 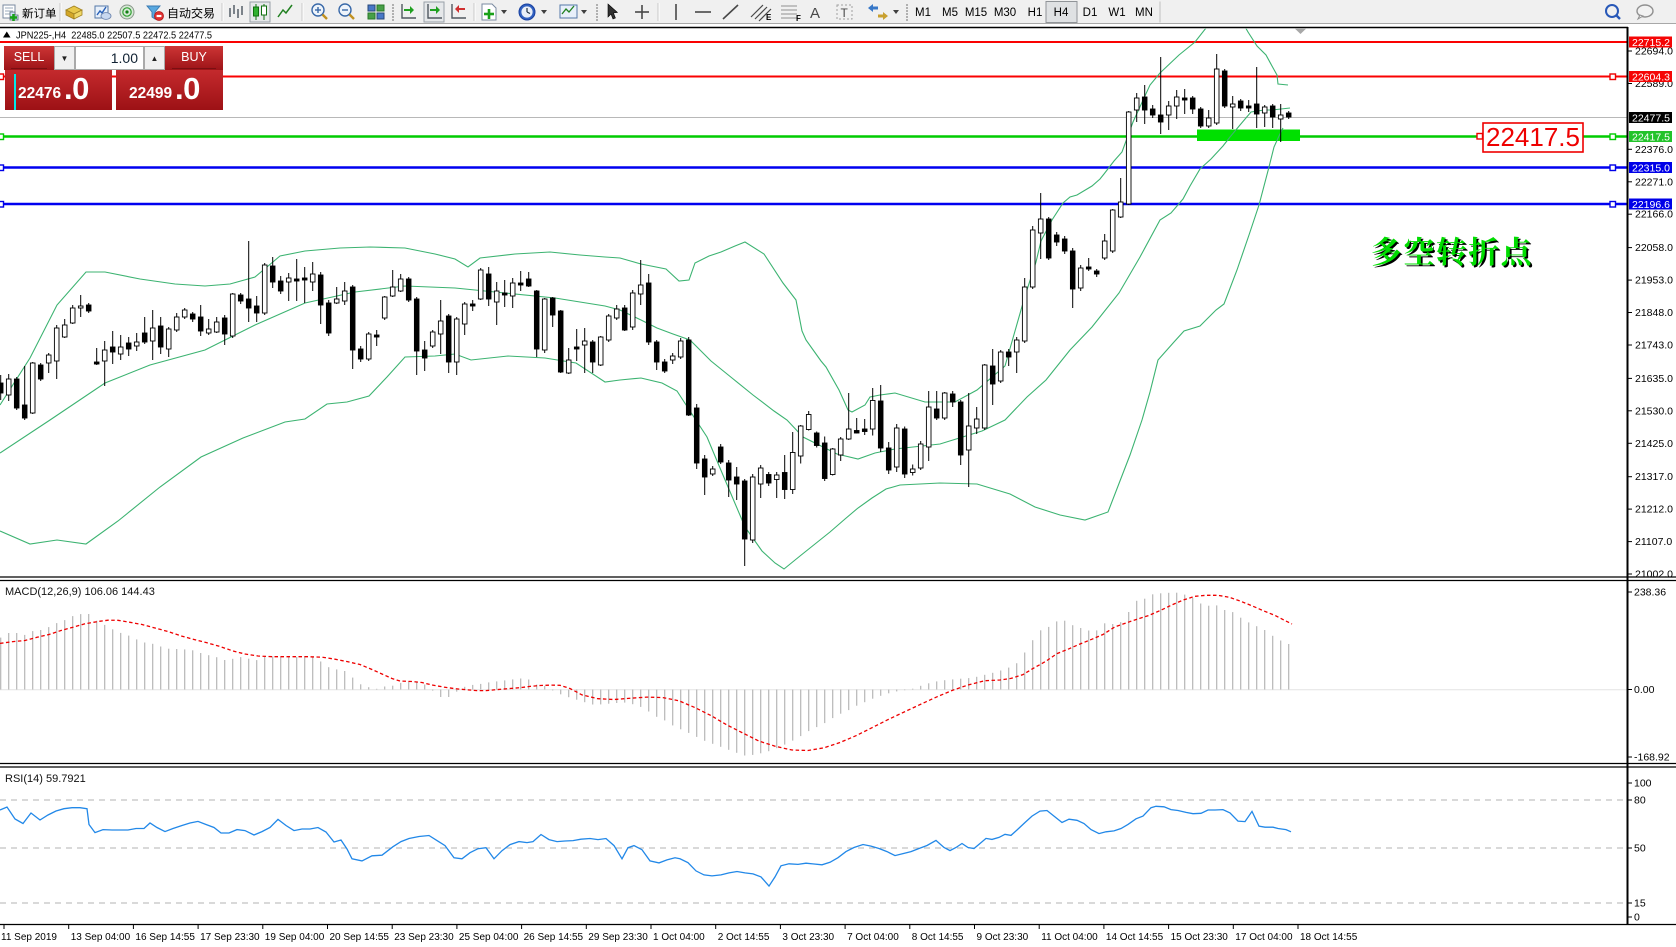 I want to click on svg-text: H1, so click(x=1035, y=13).